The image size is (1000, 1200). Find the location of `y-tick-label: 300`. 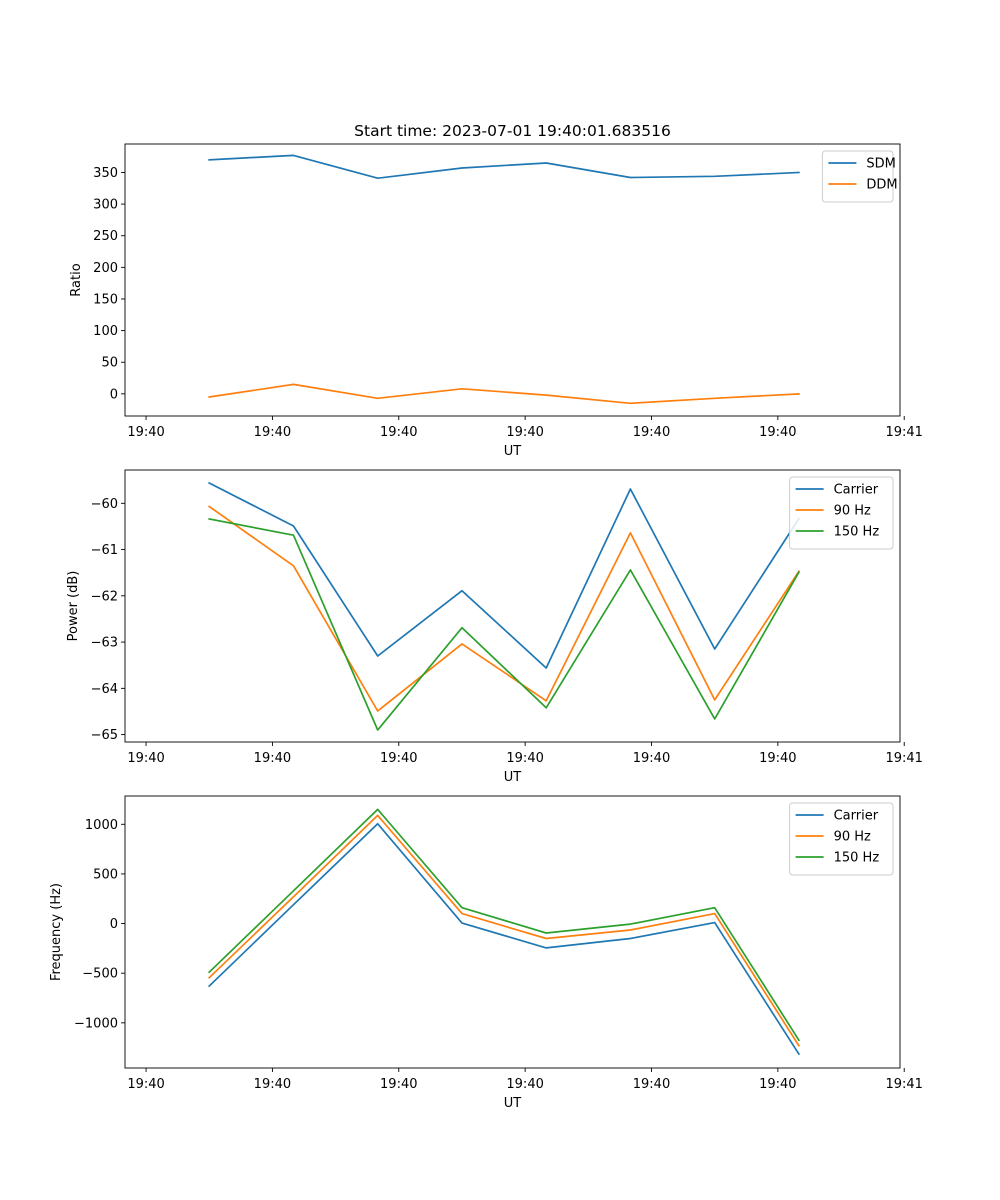

y-tick-label: 300 is located at coordinates (105, 205).